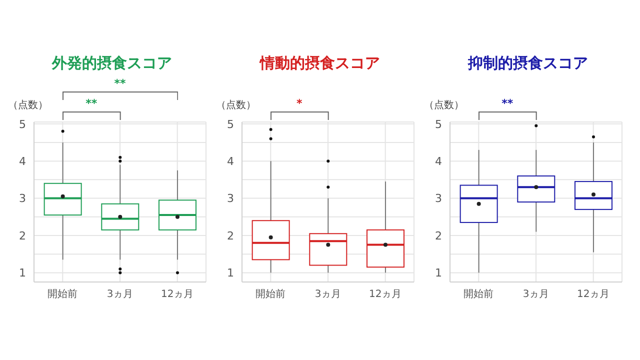 The width and height of the screenshot is (640, 360). What do you see at coordinates (319, 63) in the screenshot?
I see `chart-title: 情動的摂食スコア` at bounding box center [319, 63].